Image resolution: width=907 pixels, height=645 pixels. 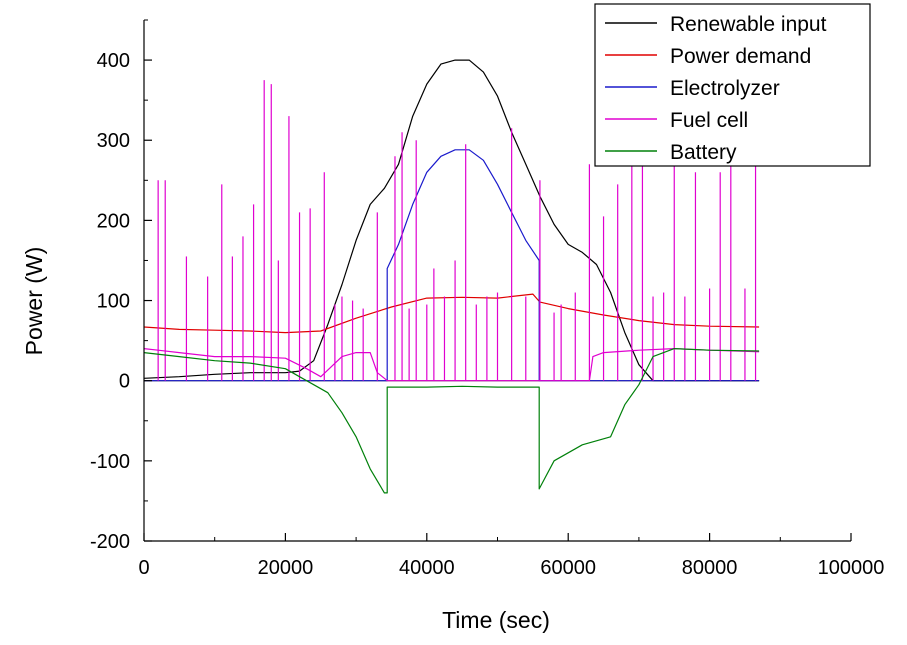 What do you see at coordinates (113, 302) in the screenshot?
I see `y-tick-label-4: 100` at bounding box center [113, 302].